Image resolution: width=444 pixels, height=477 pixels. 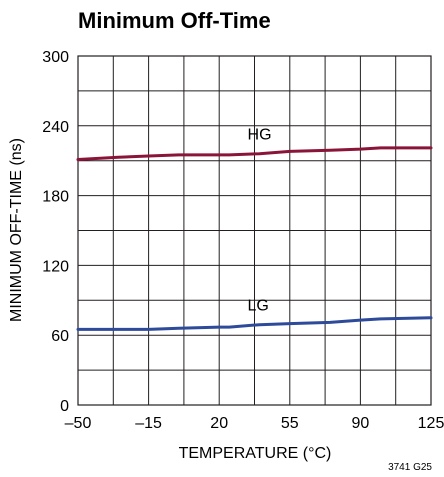 I want to click on series-line-lg, so click(x=254, y=323).